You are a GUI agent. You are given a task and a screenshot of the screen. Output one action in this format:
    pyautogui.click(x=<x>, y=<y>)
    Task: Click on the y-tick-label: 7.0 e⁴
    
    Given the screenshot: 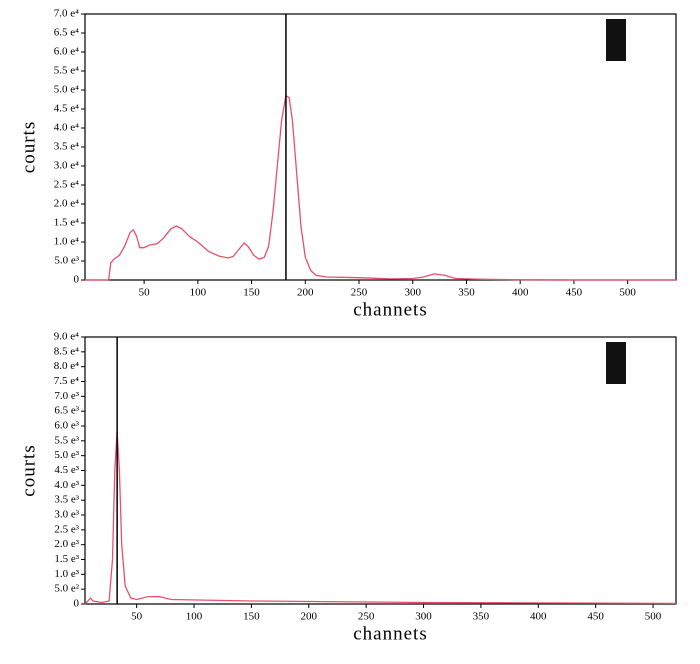 What is the action you would take?
    pyautogui.click(x=66, y=14)
    